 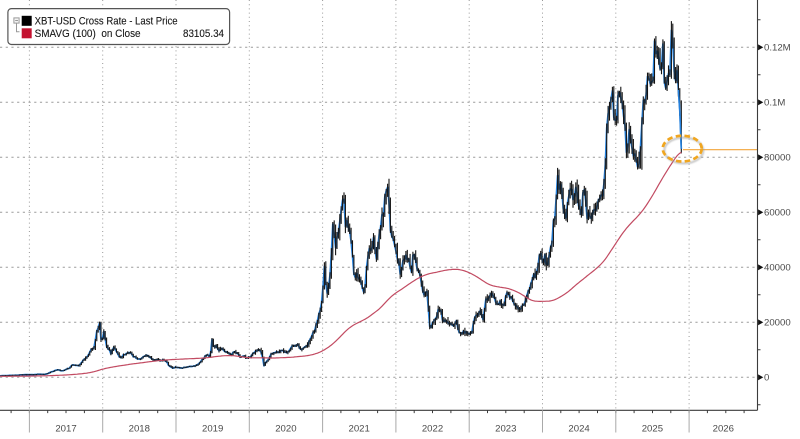 I want to click on svg-text: SMAVG (100) on Close, so click(x=88, y=34).